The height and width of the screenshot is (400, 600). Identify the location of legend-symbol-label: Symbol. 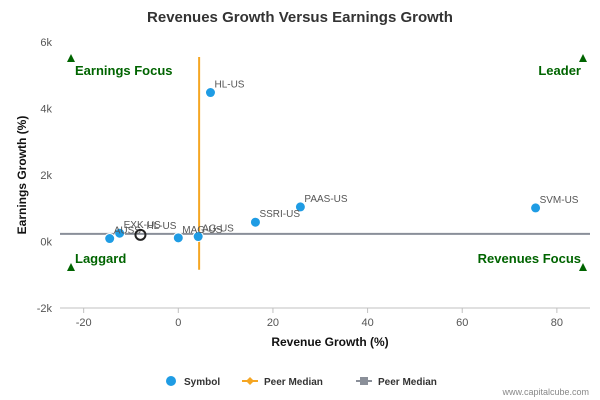
(202, 382).